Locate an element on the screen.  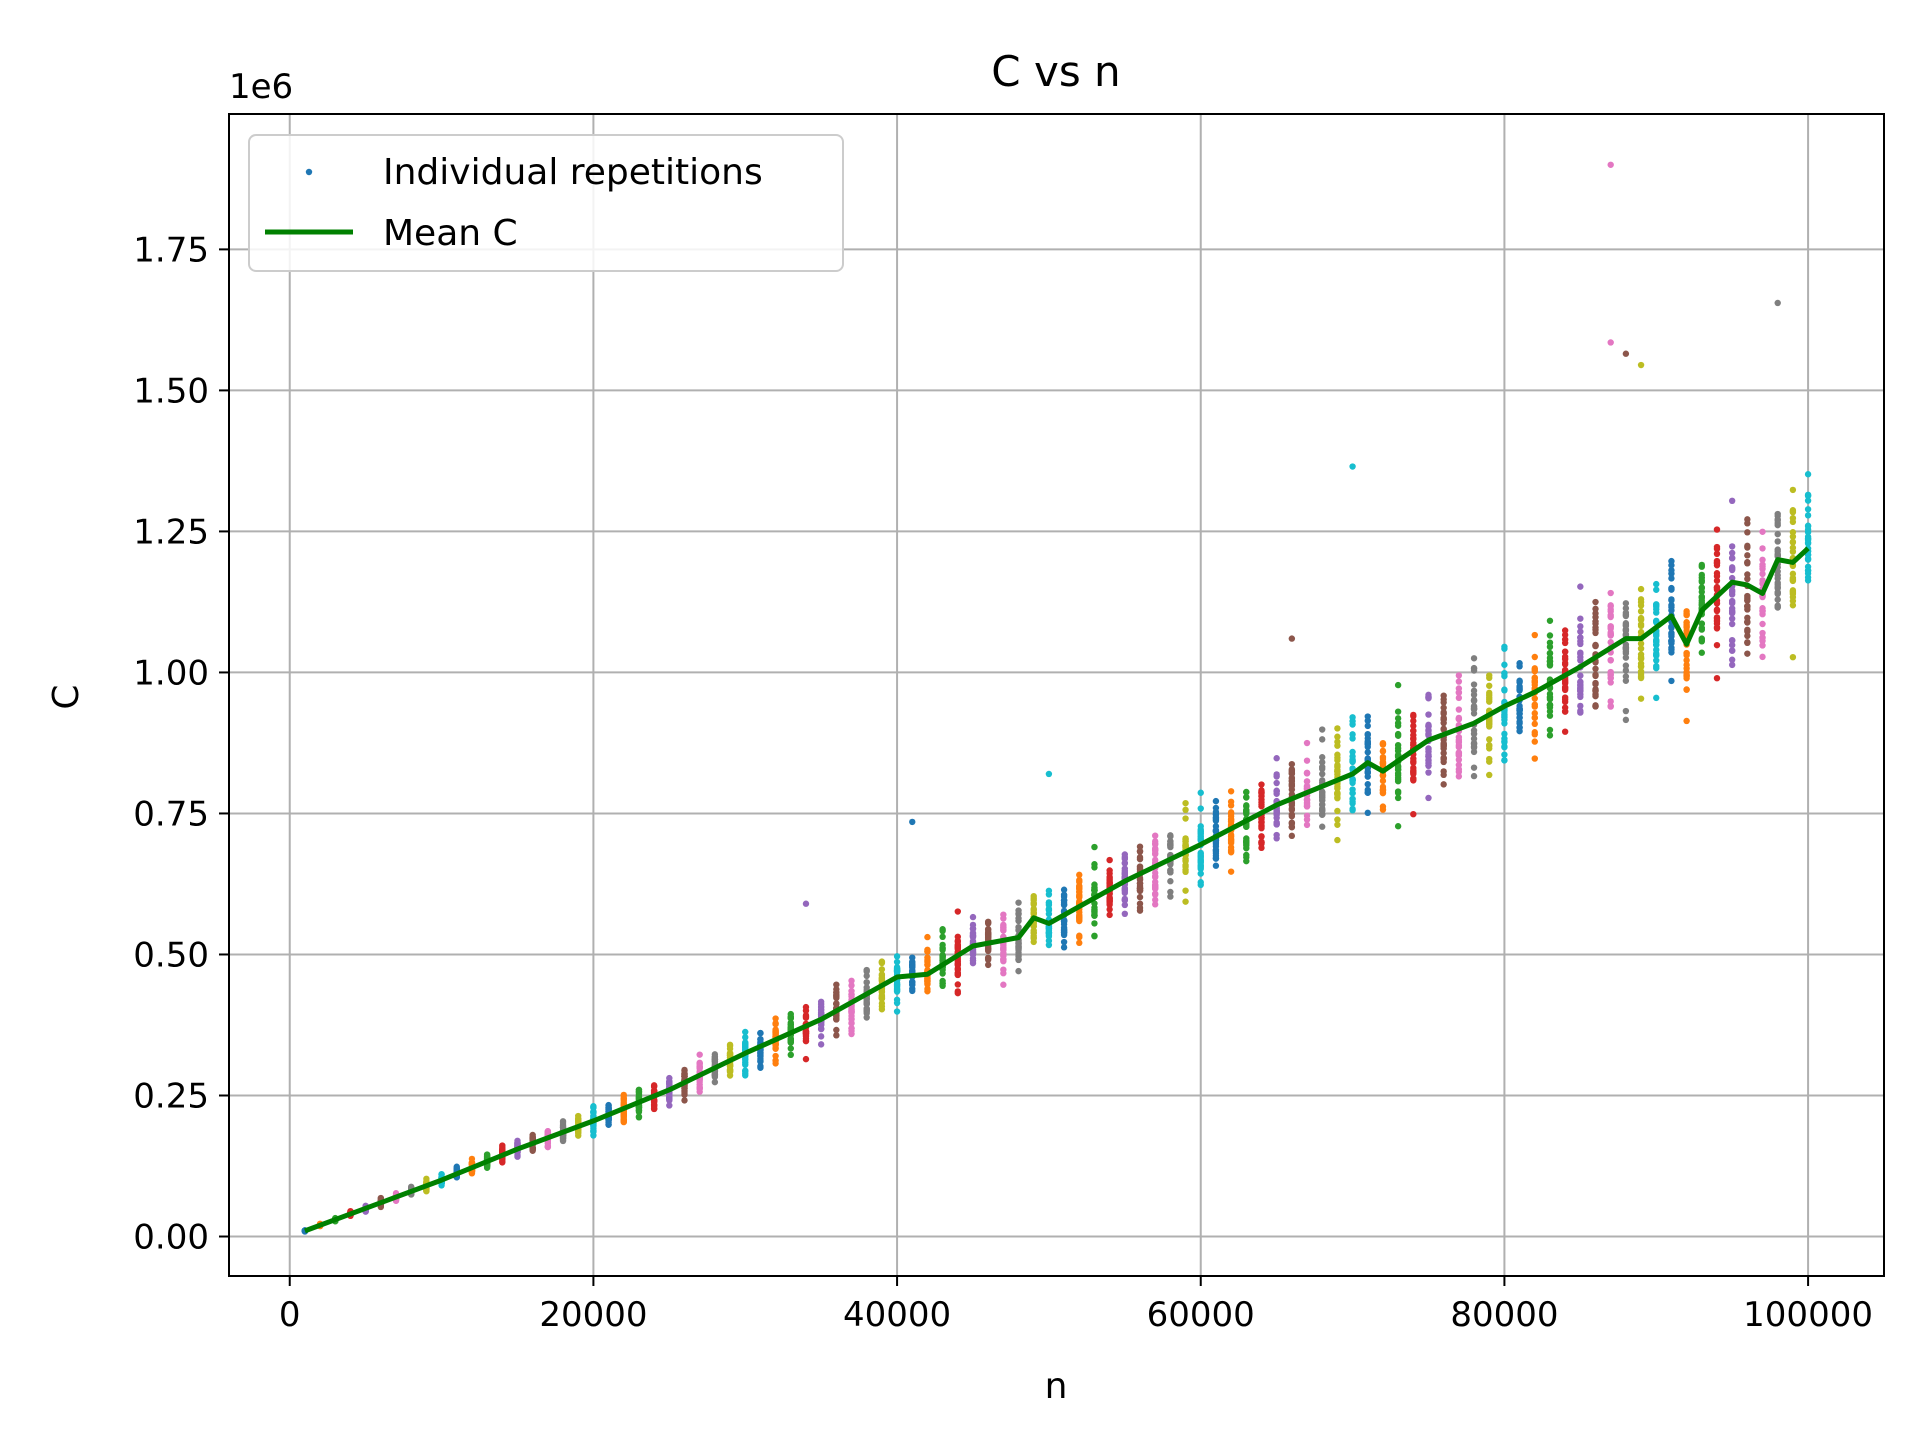
y-tick-label: 0.25 is located at coordinates (171, 1096).